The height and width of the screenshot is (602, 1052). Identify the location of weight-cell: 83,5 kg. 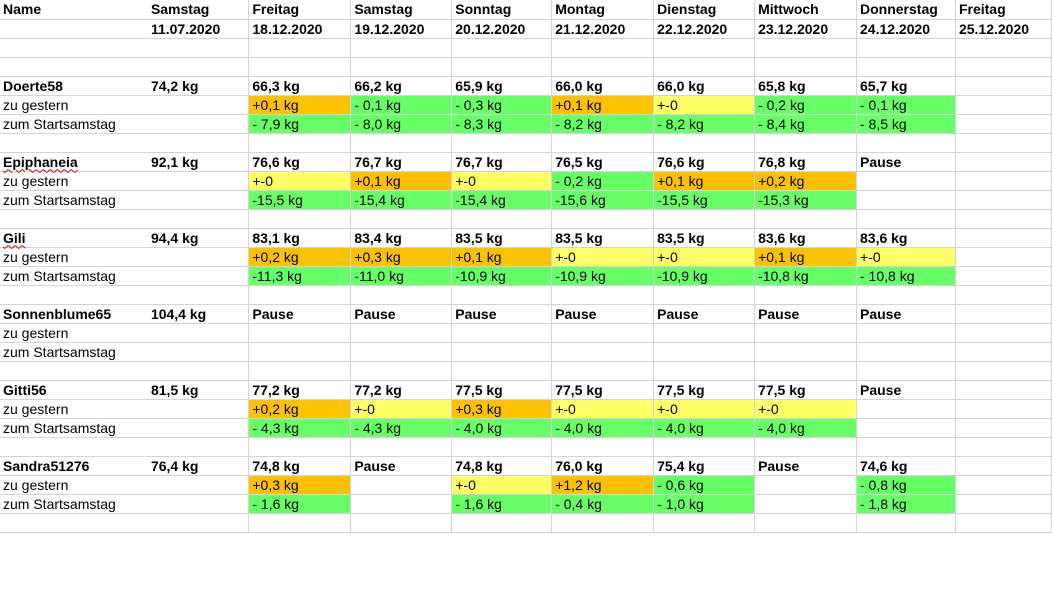
(502, 238).